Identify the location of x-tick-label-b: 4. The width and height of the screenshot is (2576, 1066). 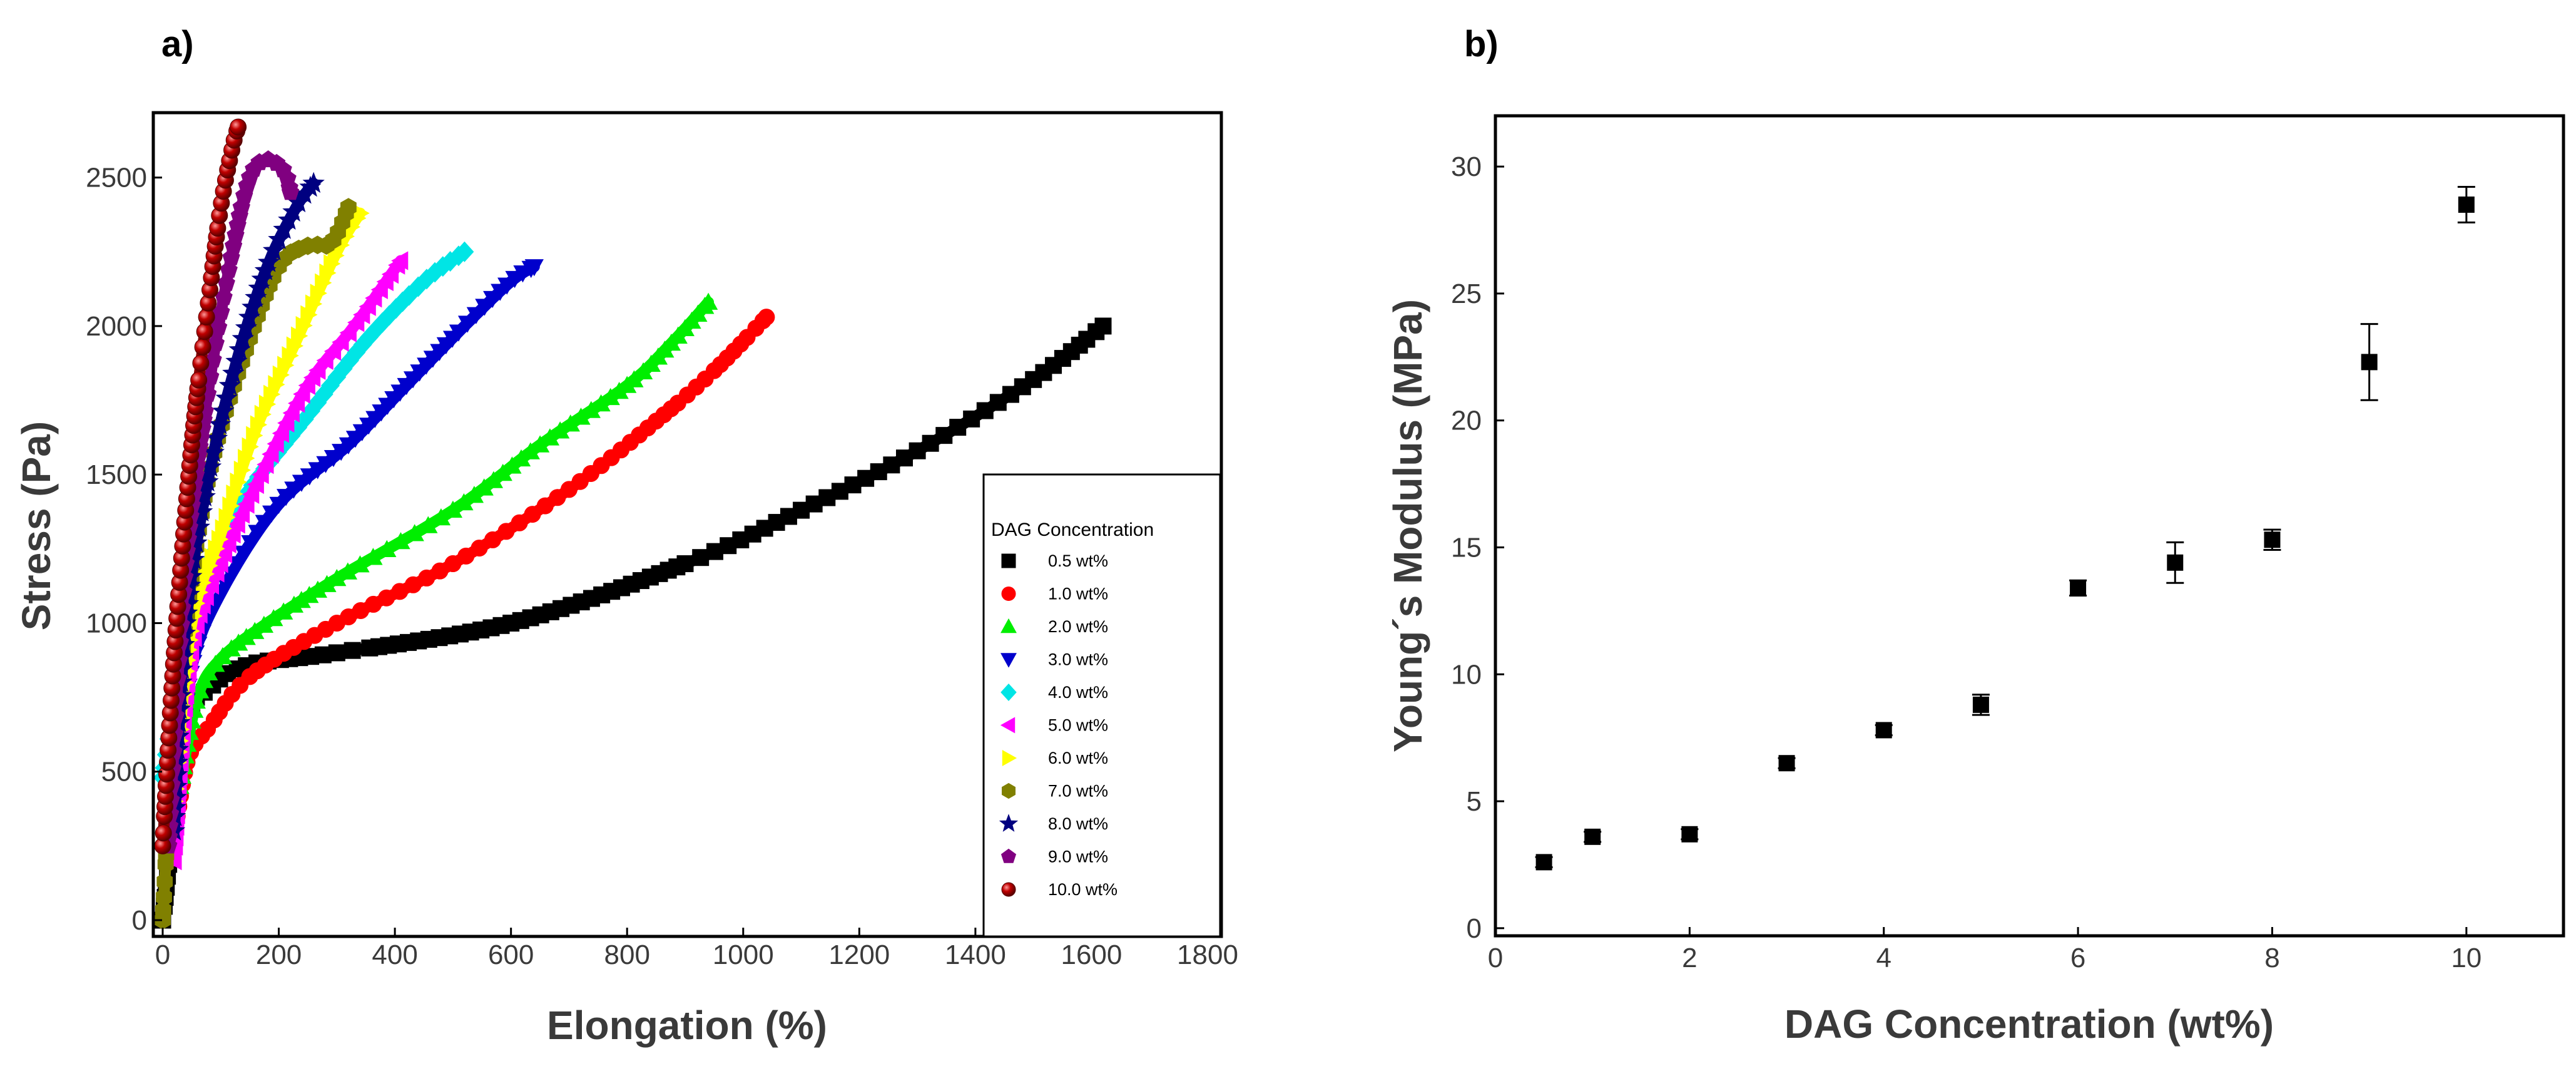
(1884, 958).